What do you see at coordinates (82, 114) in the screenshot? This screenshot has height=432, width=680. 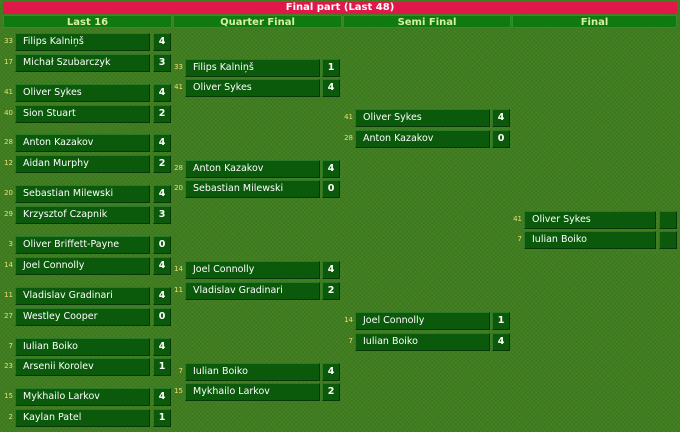 I see `player-name: Sion Stuart` at bounding box center [82, 114].